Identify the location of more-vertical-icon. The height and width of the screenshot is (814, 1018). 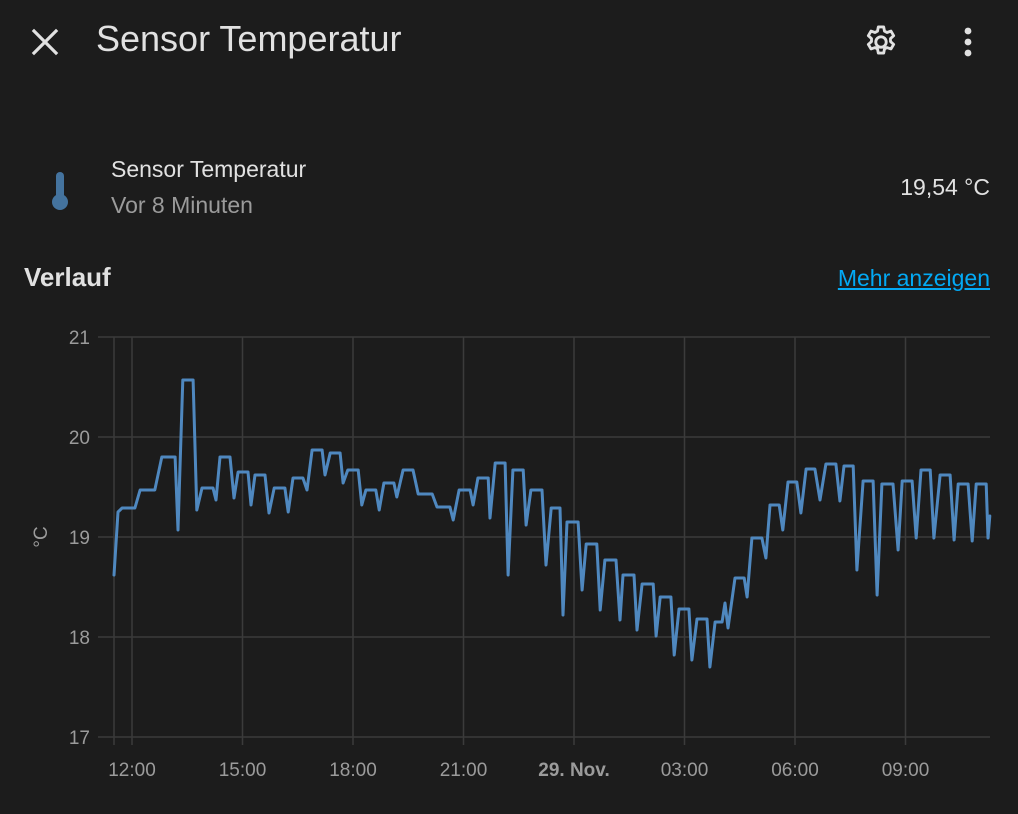
(968, 42).